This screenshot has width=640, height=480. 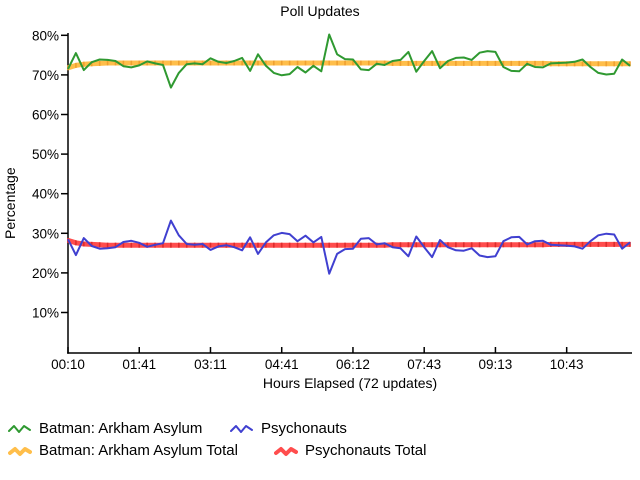 I want to click on legend-item-batman-arkham-asylum-total: Batman: Arkham Asylum Total, so click(x=123, y=450).